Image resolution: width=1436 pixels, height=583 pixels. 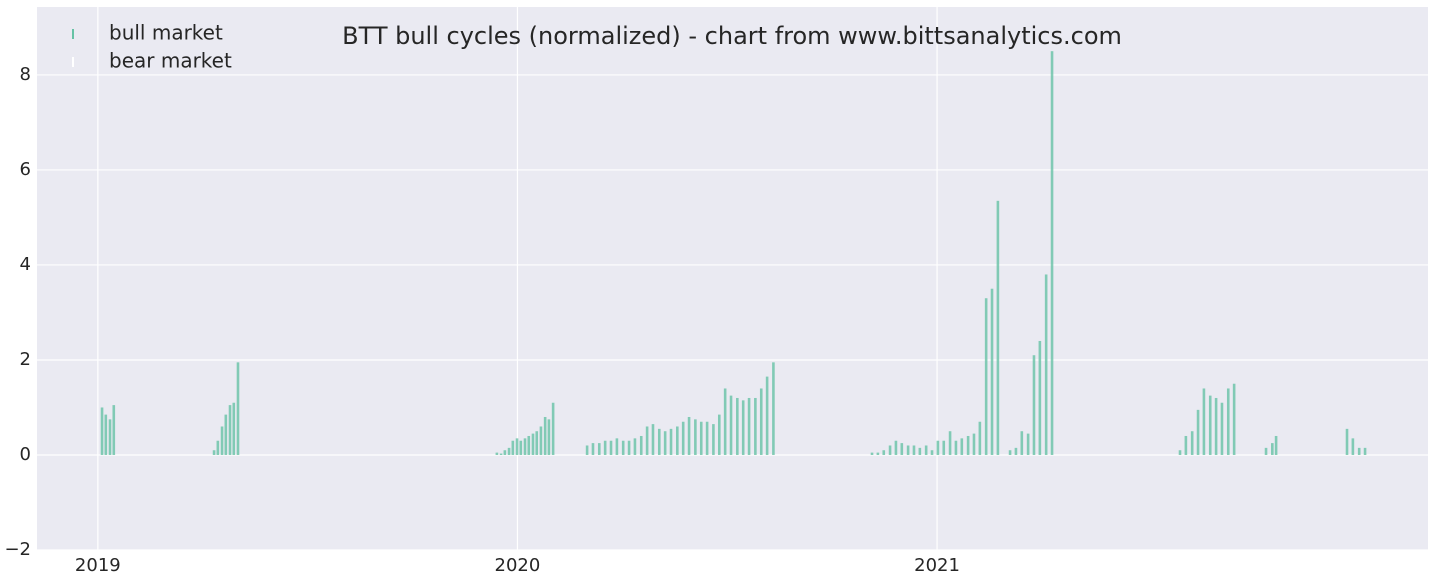 What do you see at coordinates (518, 565) in the screenshot?
I see `x-tick-label: 2020` at bounding box center [518, 565].